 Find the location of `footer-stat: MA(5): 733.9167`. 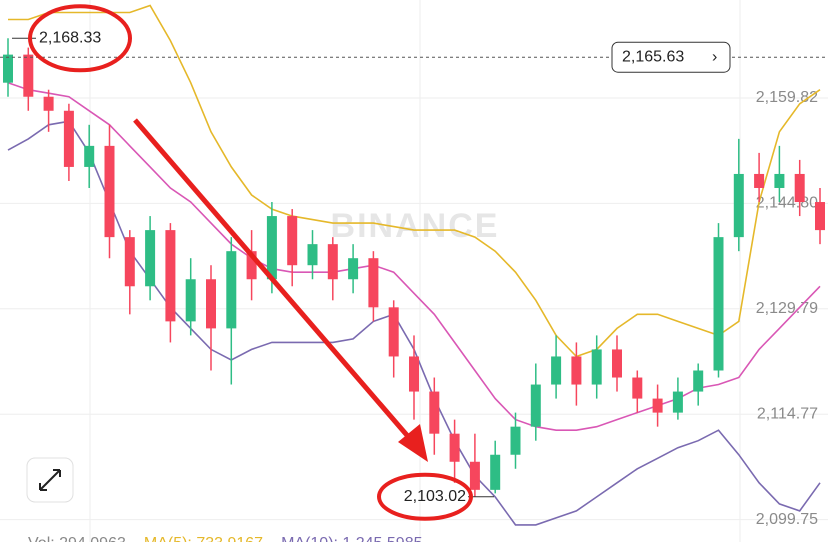

footer-stat: MA(5): 733.9167 is located at coordinates (203, 538).